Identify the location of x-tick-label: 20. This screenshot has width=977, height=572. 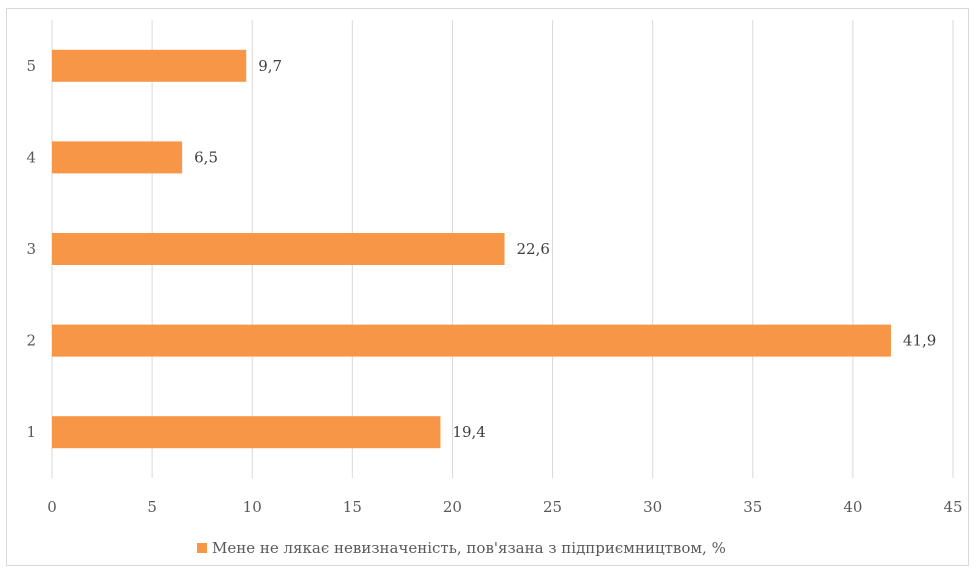
(452, 507).